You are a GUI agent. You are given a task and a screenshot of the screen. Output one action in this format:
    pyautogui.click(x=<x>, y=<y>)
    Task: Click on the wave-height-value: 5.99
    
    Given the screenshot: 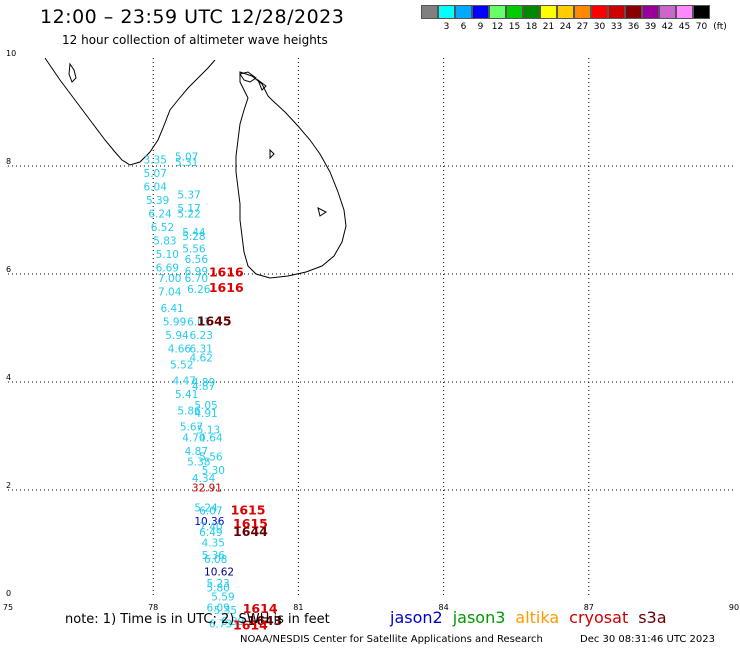 What is the action you would take?
    pyautogui.click(x=174, y=322)
    